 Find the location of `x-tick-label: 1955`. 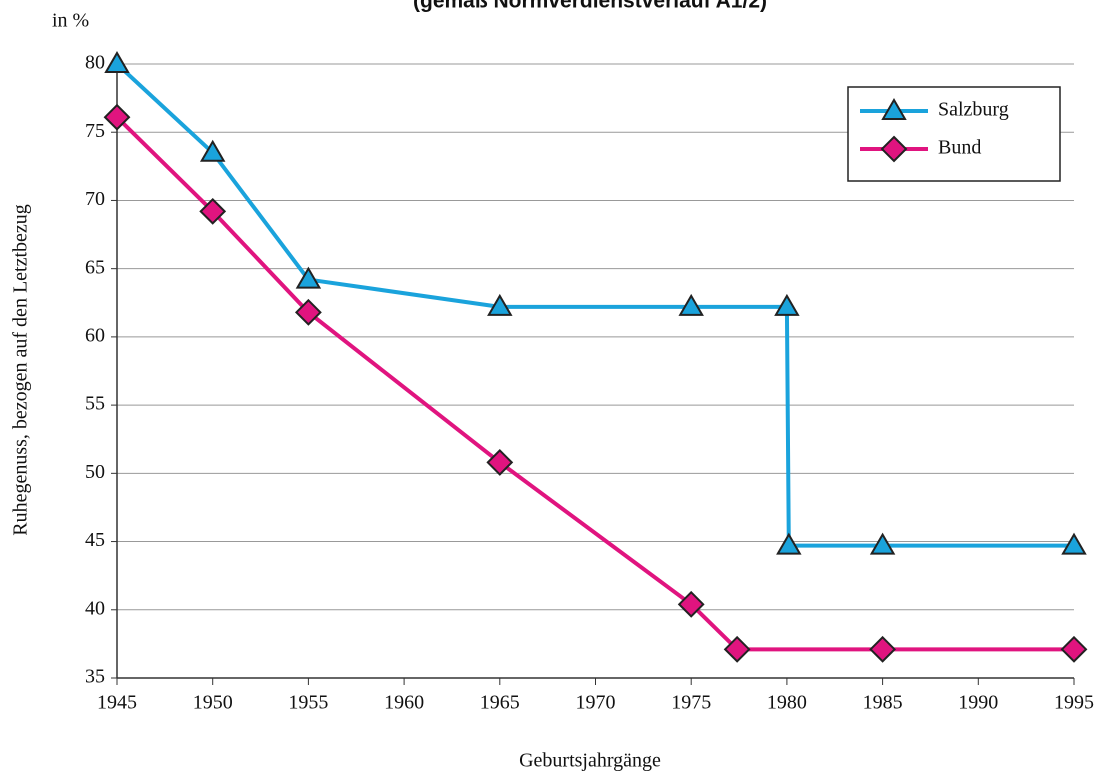

x-tick-label: 1955 is located at coordinates (308, 703).